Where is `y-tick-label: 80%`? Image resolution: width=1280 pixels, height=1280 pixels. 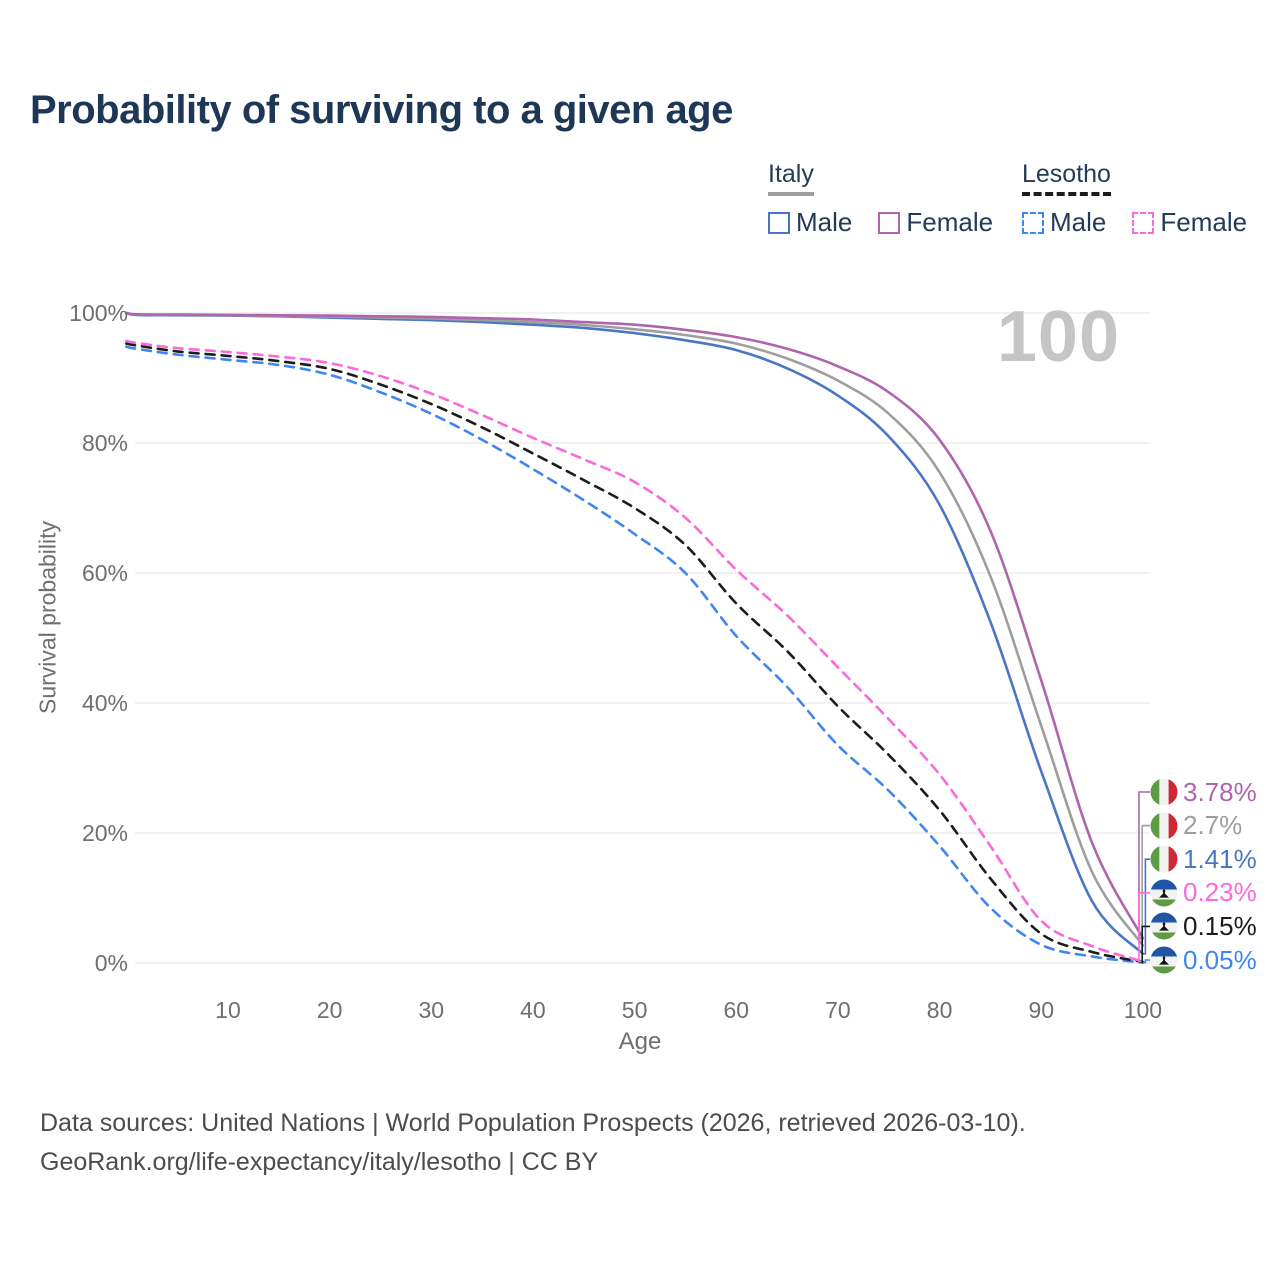 y-tick-label: 80% is located at coordinates (104, 443).